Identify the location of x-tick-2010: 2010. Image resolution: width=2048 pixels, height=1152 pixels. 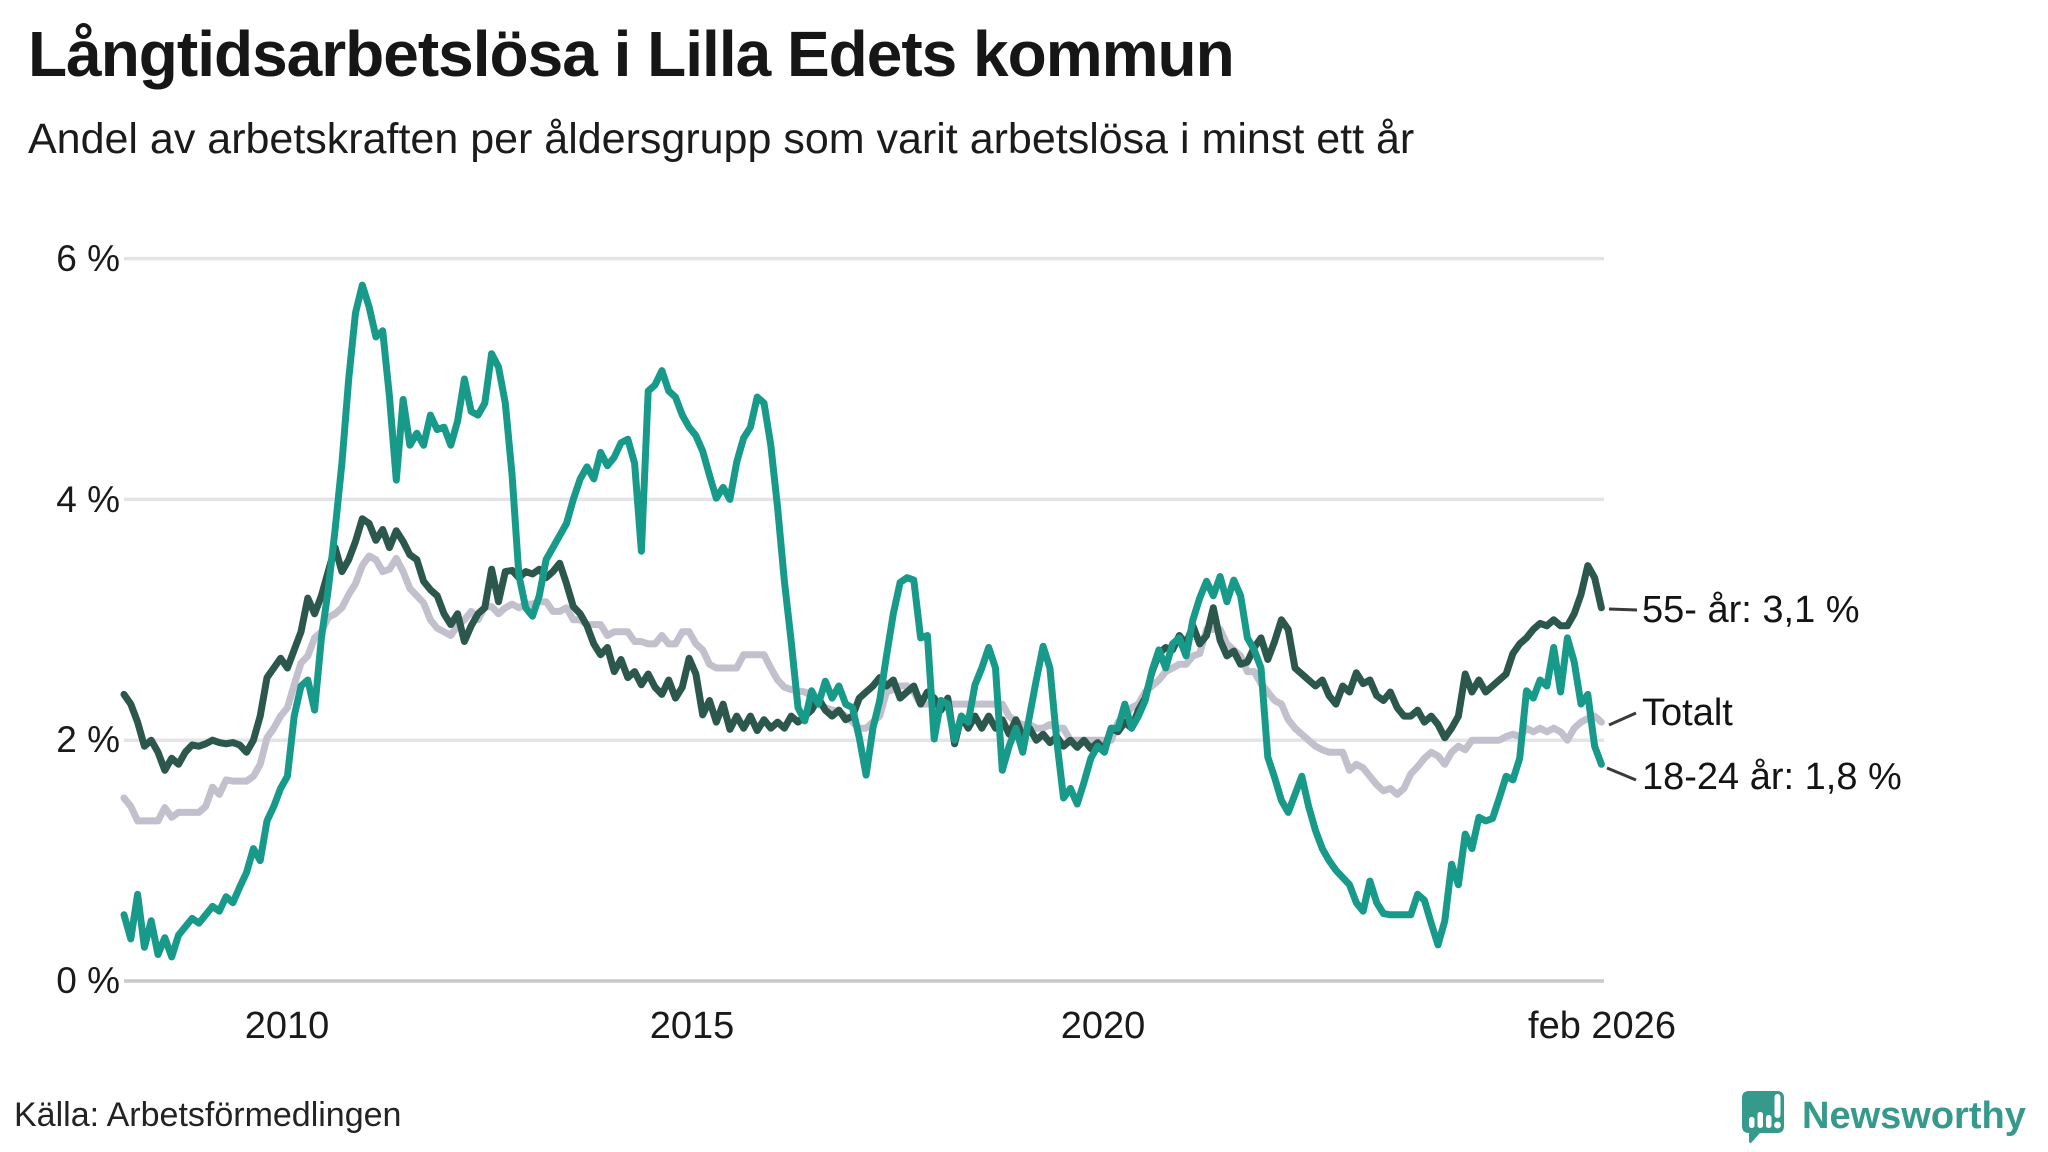
(287, 1026).